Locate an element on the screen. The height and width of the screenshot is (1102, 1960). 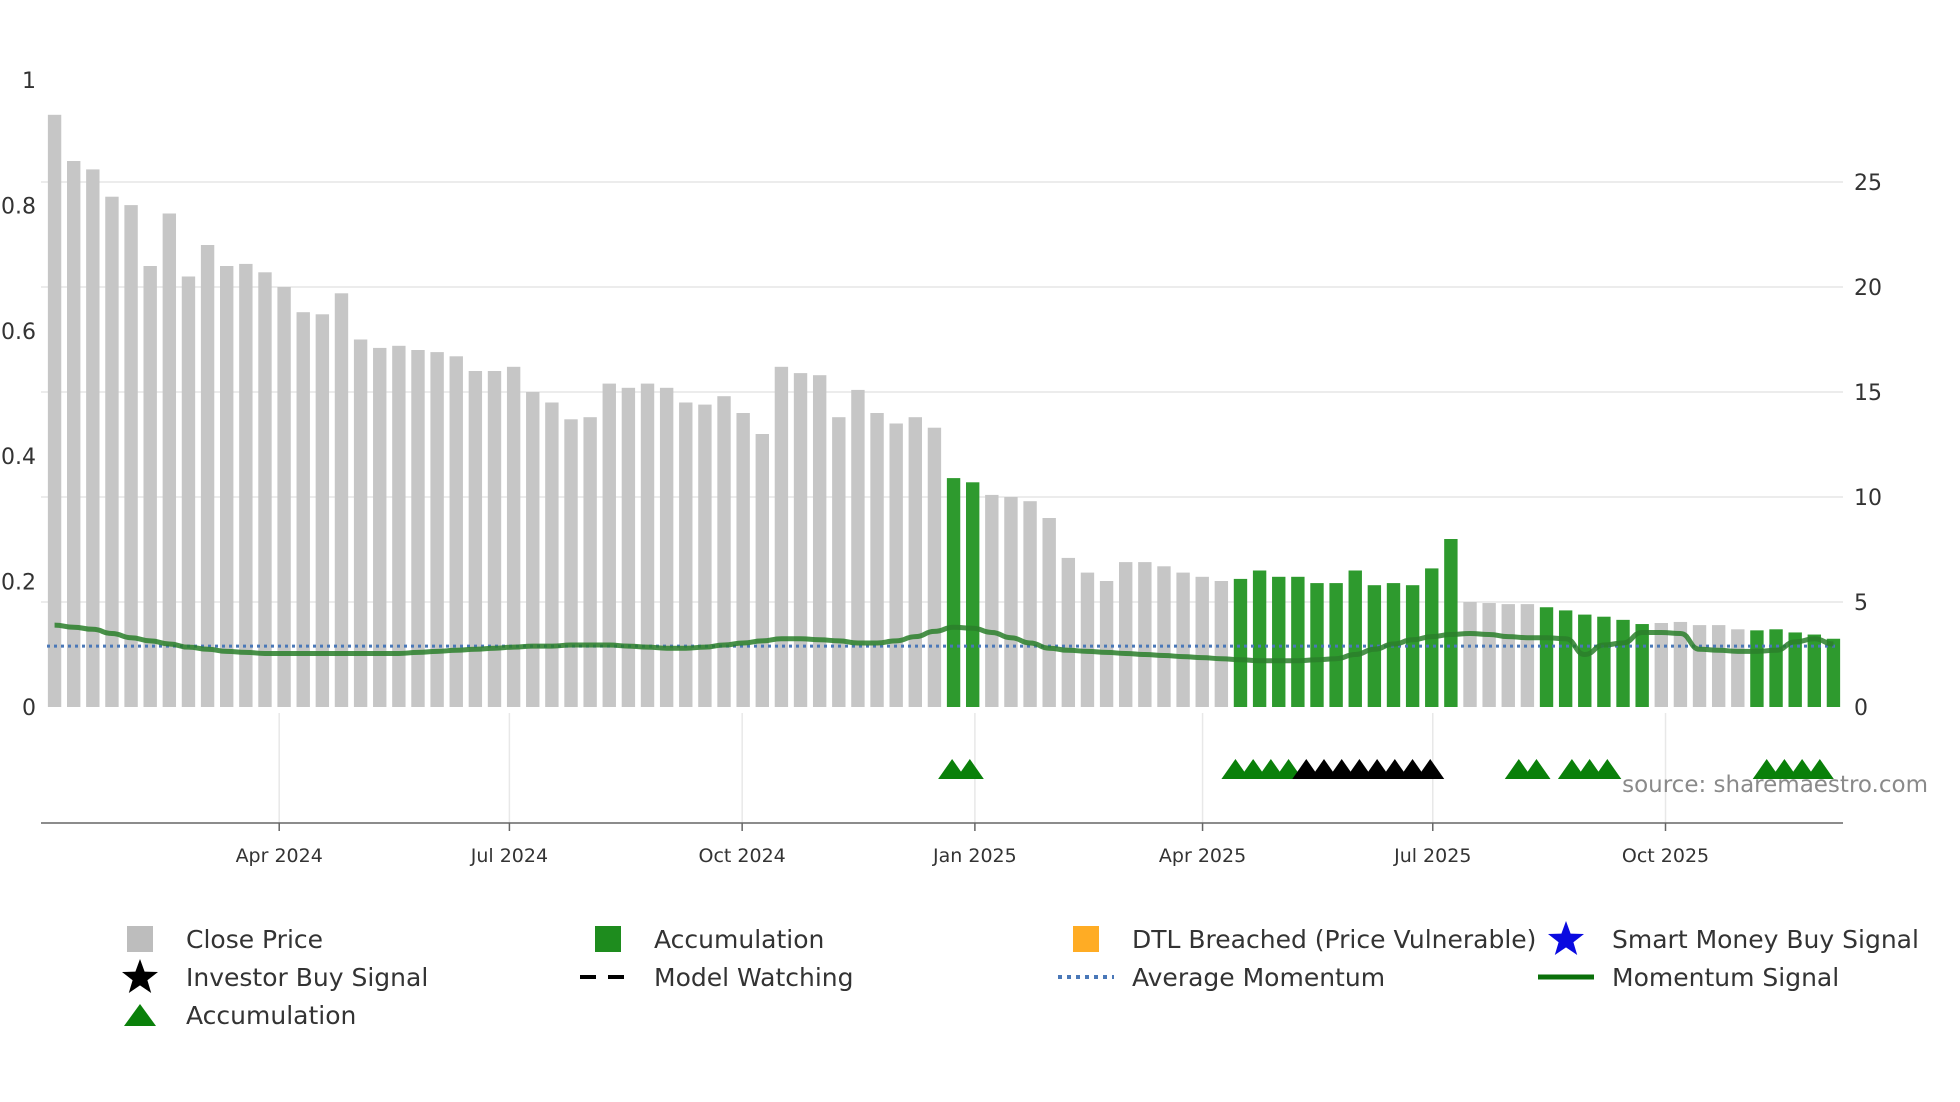
left-axis-tick-label: 0.4 is located at coordinates (18, 457).